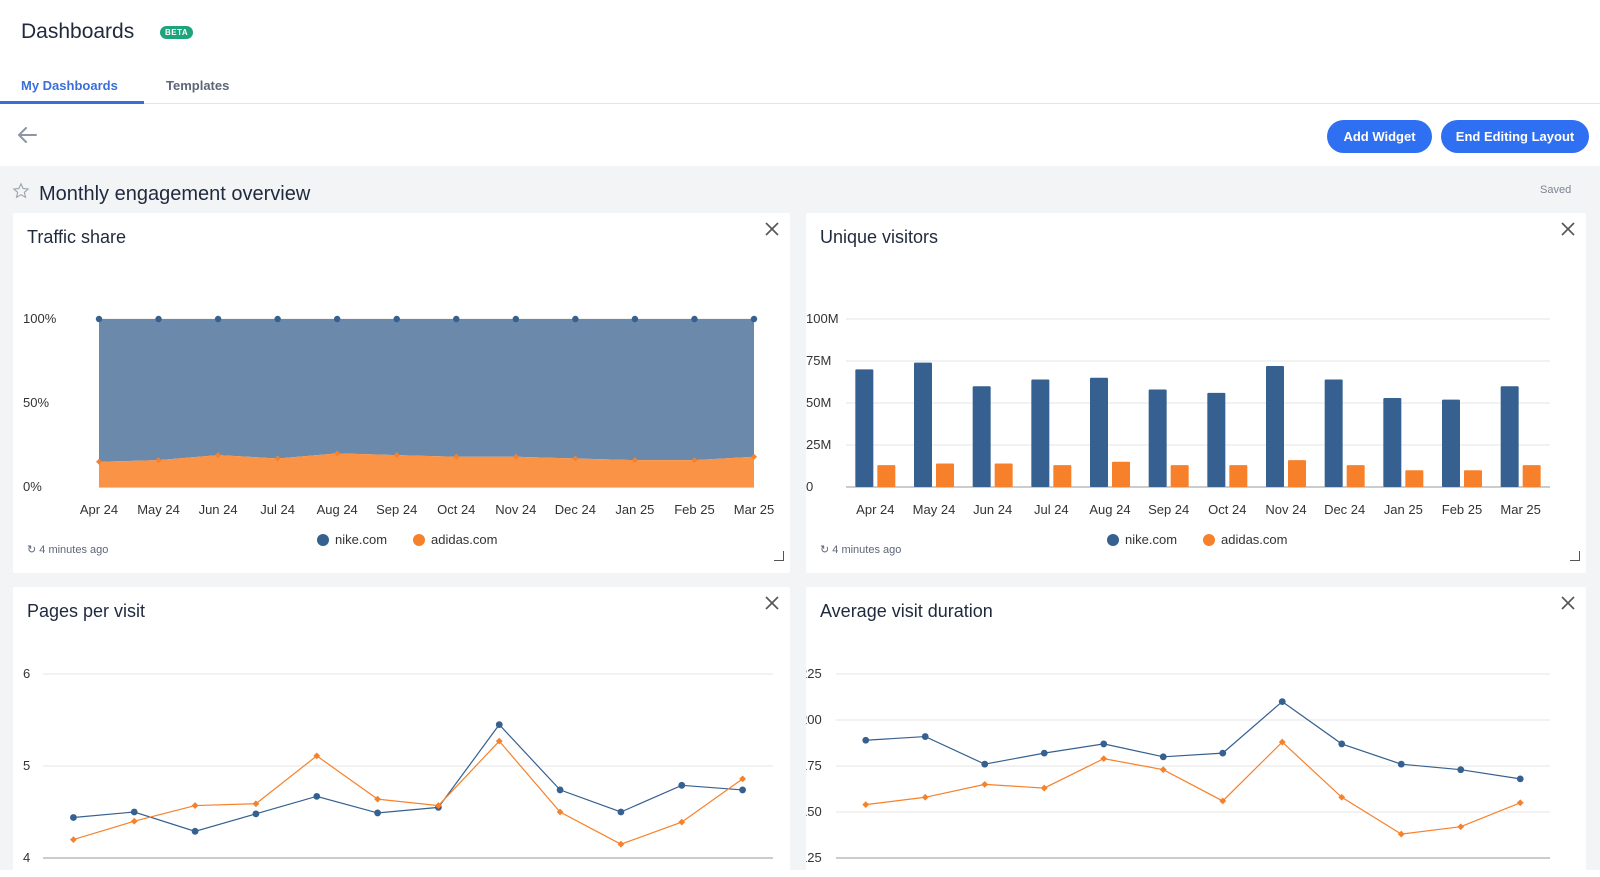 The height and width of the screenshot is (877, 1600). I want to click on y-tick-label: 100%, so click(40, 318).